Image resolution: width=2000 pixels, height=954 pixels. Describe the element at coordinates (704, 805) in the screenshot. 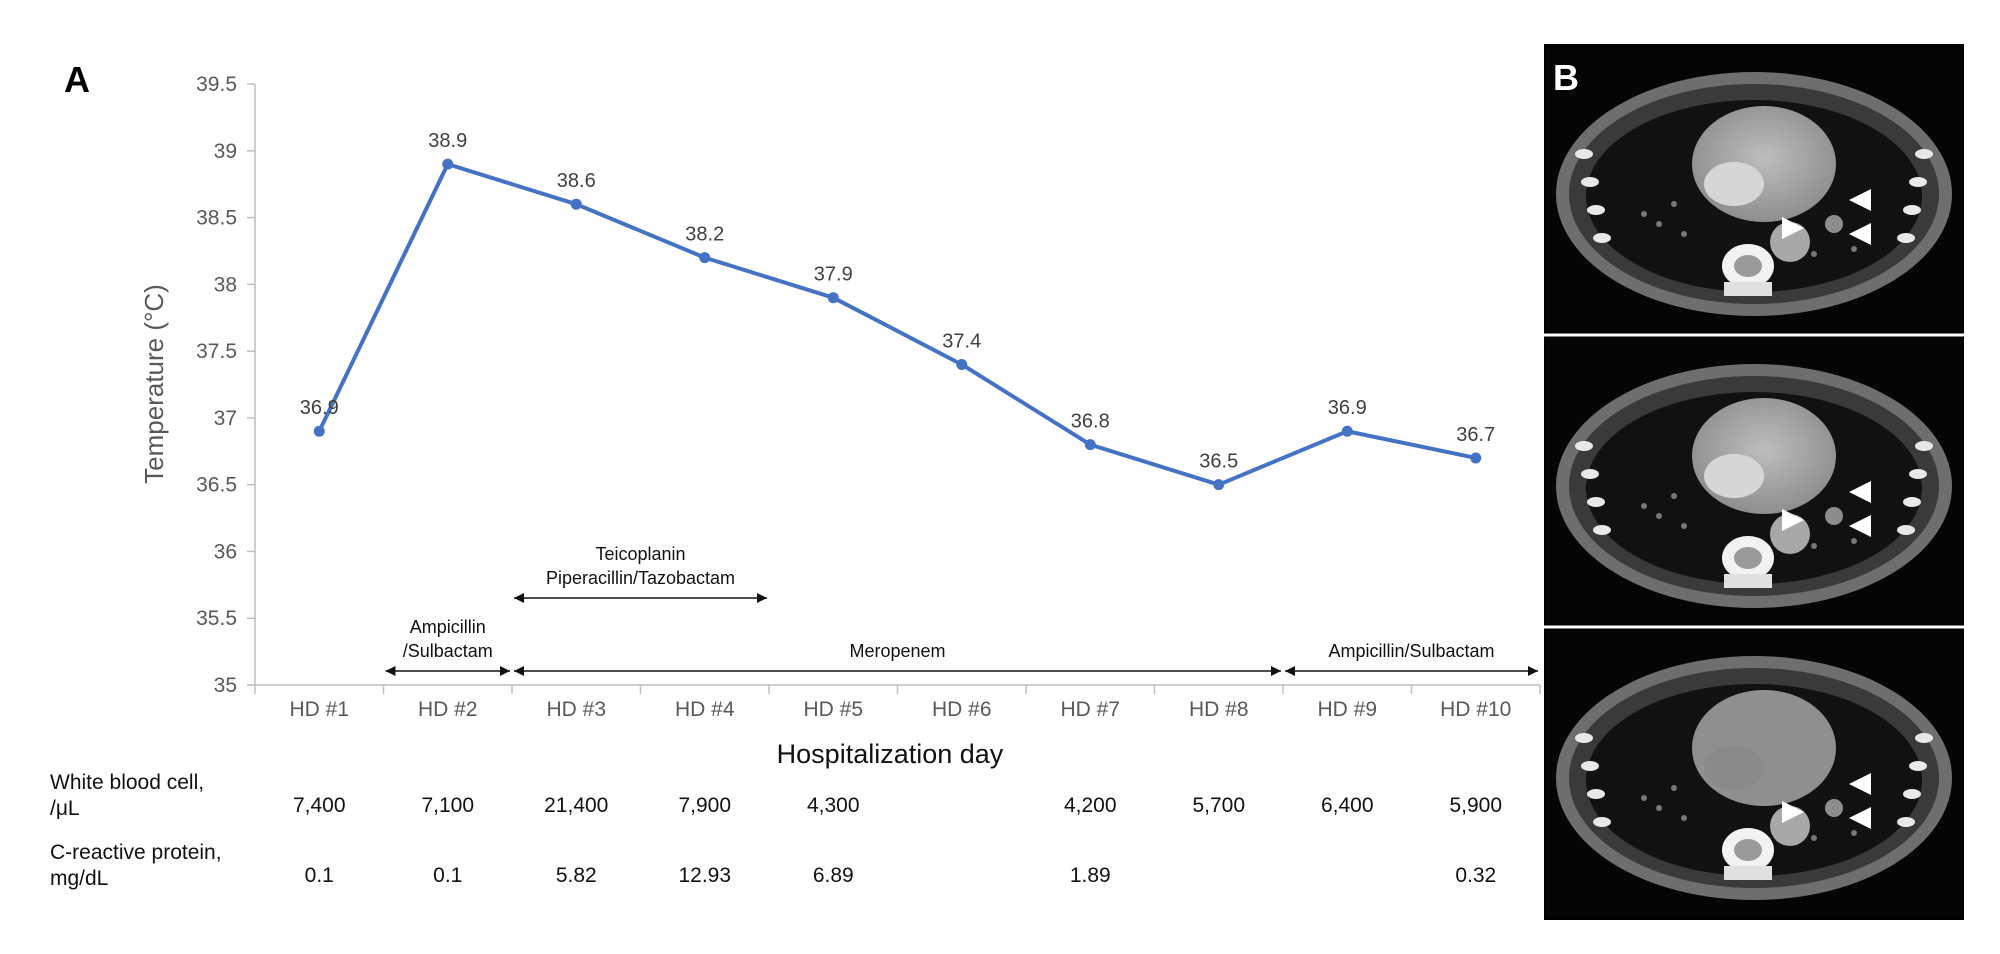

I see `lab-value: 7,900` at that location.